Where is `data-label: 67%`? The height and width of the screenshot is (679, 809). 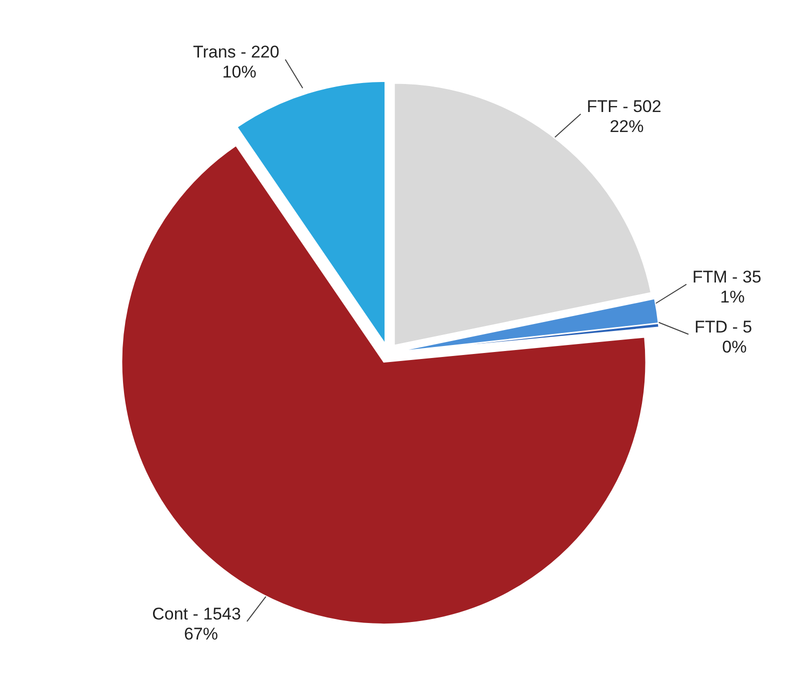
data-label: 67% is located at coordinates (201, 634).